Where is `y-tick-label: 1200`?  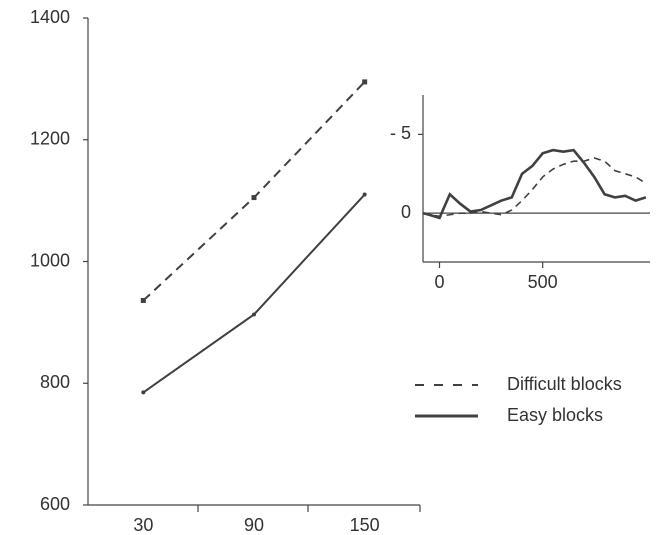
y-tick-label: 1200 is located at coordinates (50, 139).